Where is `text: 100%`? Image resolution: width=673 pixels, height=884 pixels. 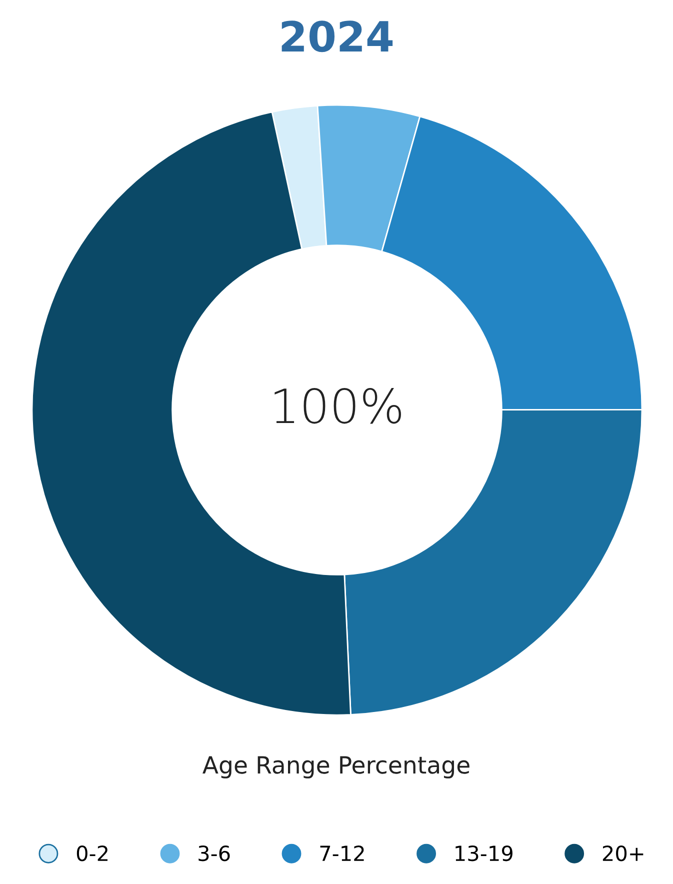 text: 100% is located at coordinates (337, 406).